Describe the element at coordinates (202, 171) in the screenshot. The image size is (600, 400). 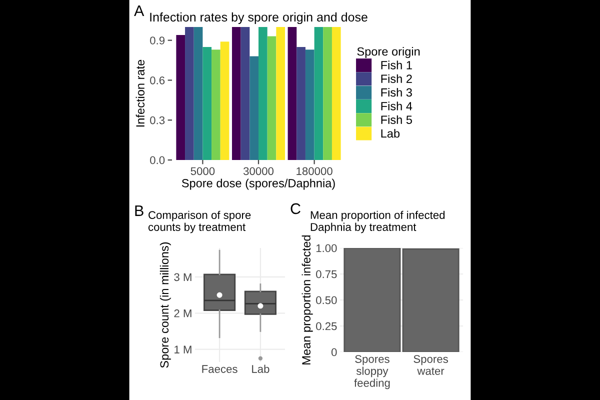
I see `x-tick-label: 5000` at that location.